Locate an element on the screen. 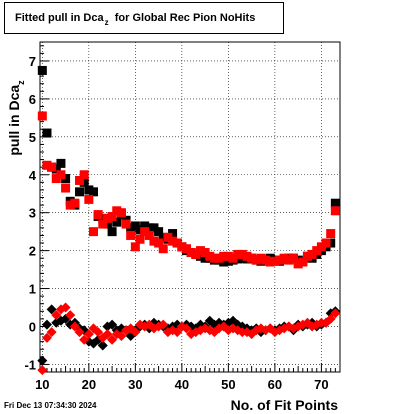 The width and height of the screenshot is (400, 414). x-tick-label: 10 is located at coordinates (42, 384).